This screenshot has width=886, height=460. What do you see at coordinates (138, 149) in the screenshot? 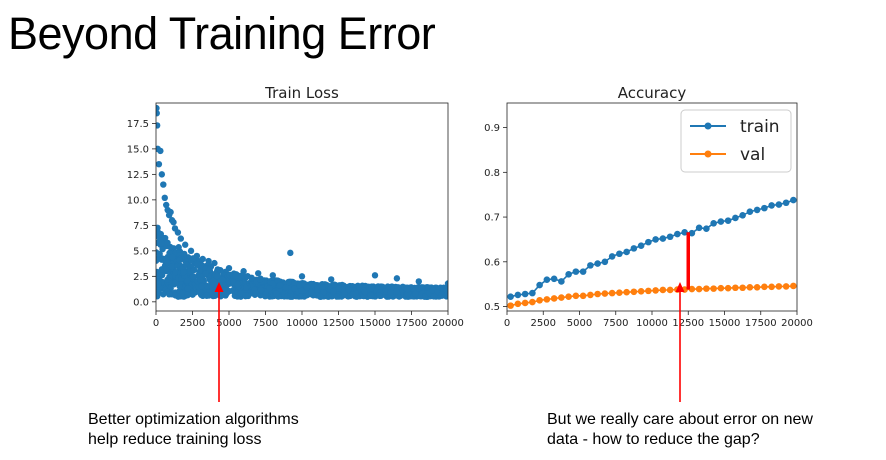
I see `y-tick-label: 15.0` at bounding box center [138, 149].